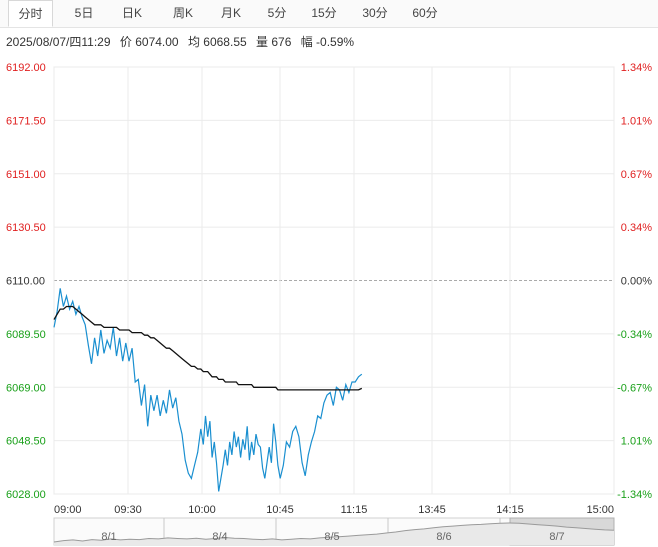 This screenshot has width=658, height=547. What do you see at coordinates (634, 388) in the screenshot?
I see `y-tick-percent: -0.67%` at bounding box center [634, 388].